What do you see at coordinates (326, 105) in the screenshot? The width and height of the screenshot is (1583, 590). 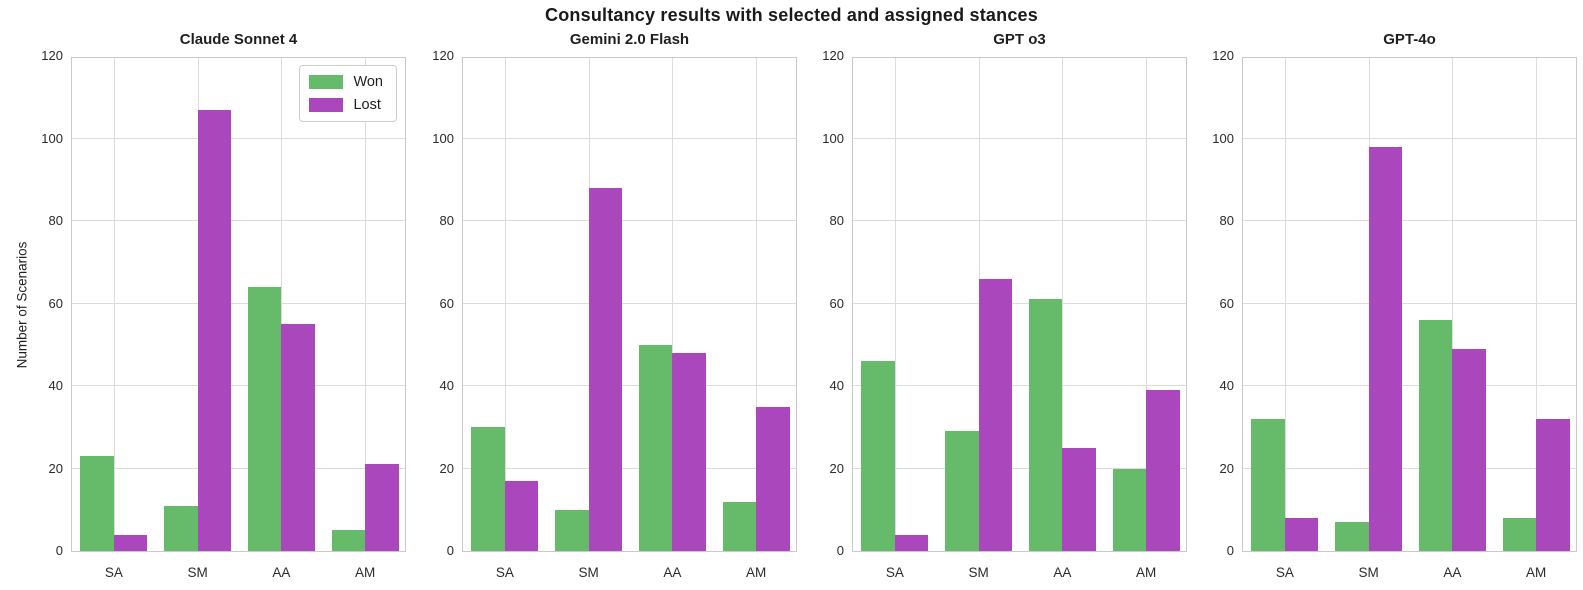 I see `legend-swatch-lost-icon` at bounding box center [326, 105].